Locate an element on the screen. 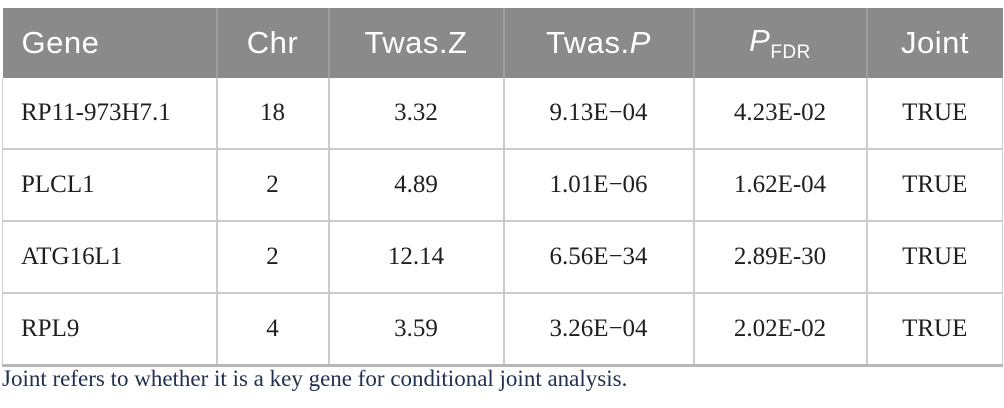  cell-gene: PLCL1 is located at coordinates (110, 185).